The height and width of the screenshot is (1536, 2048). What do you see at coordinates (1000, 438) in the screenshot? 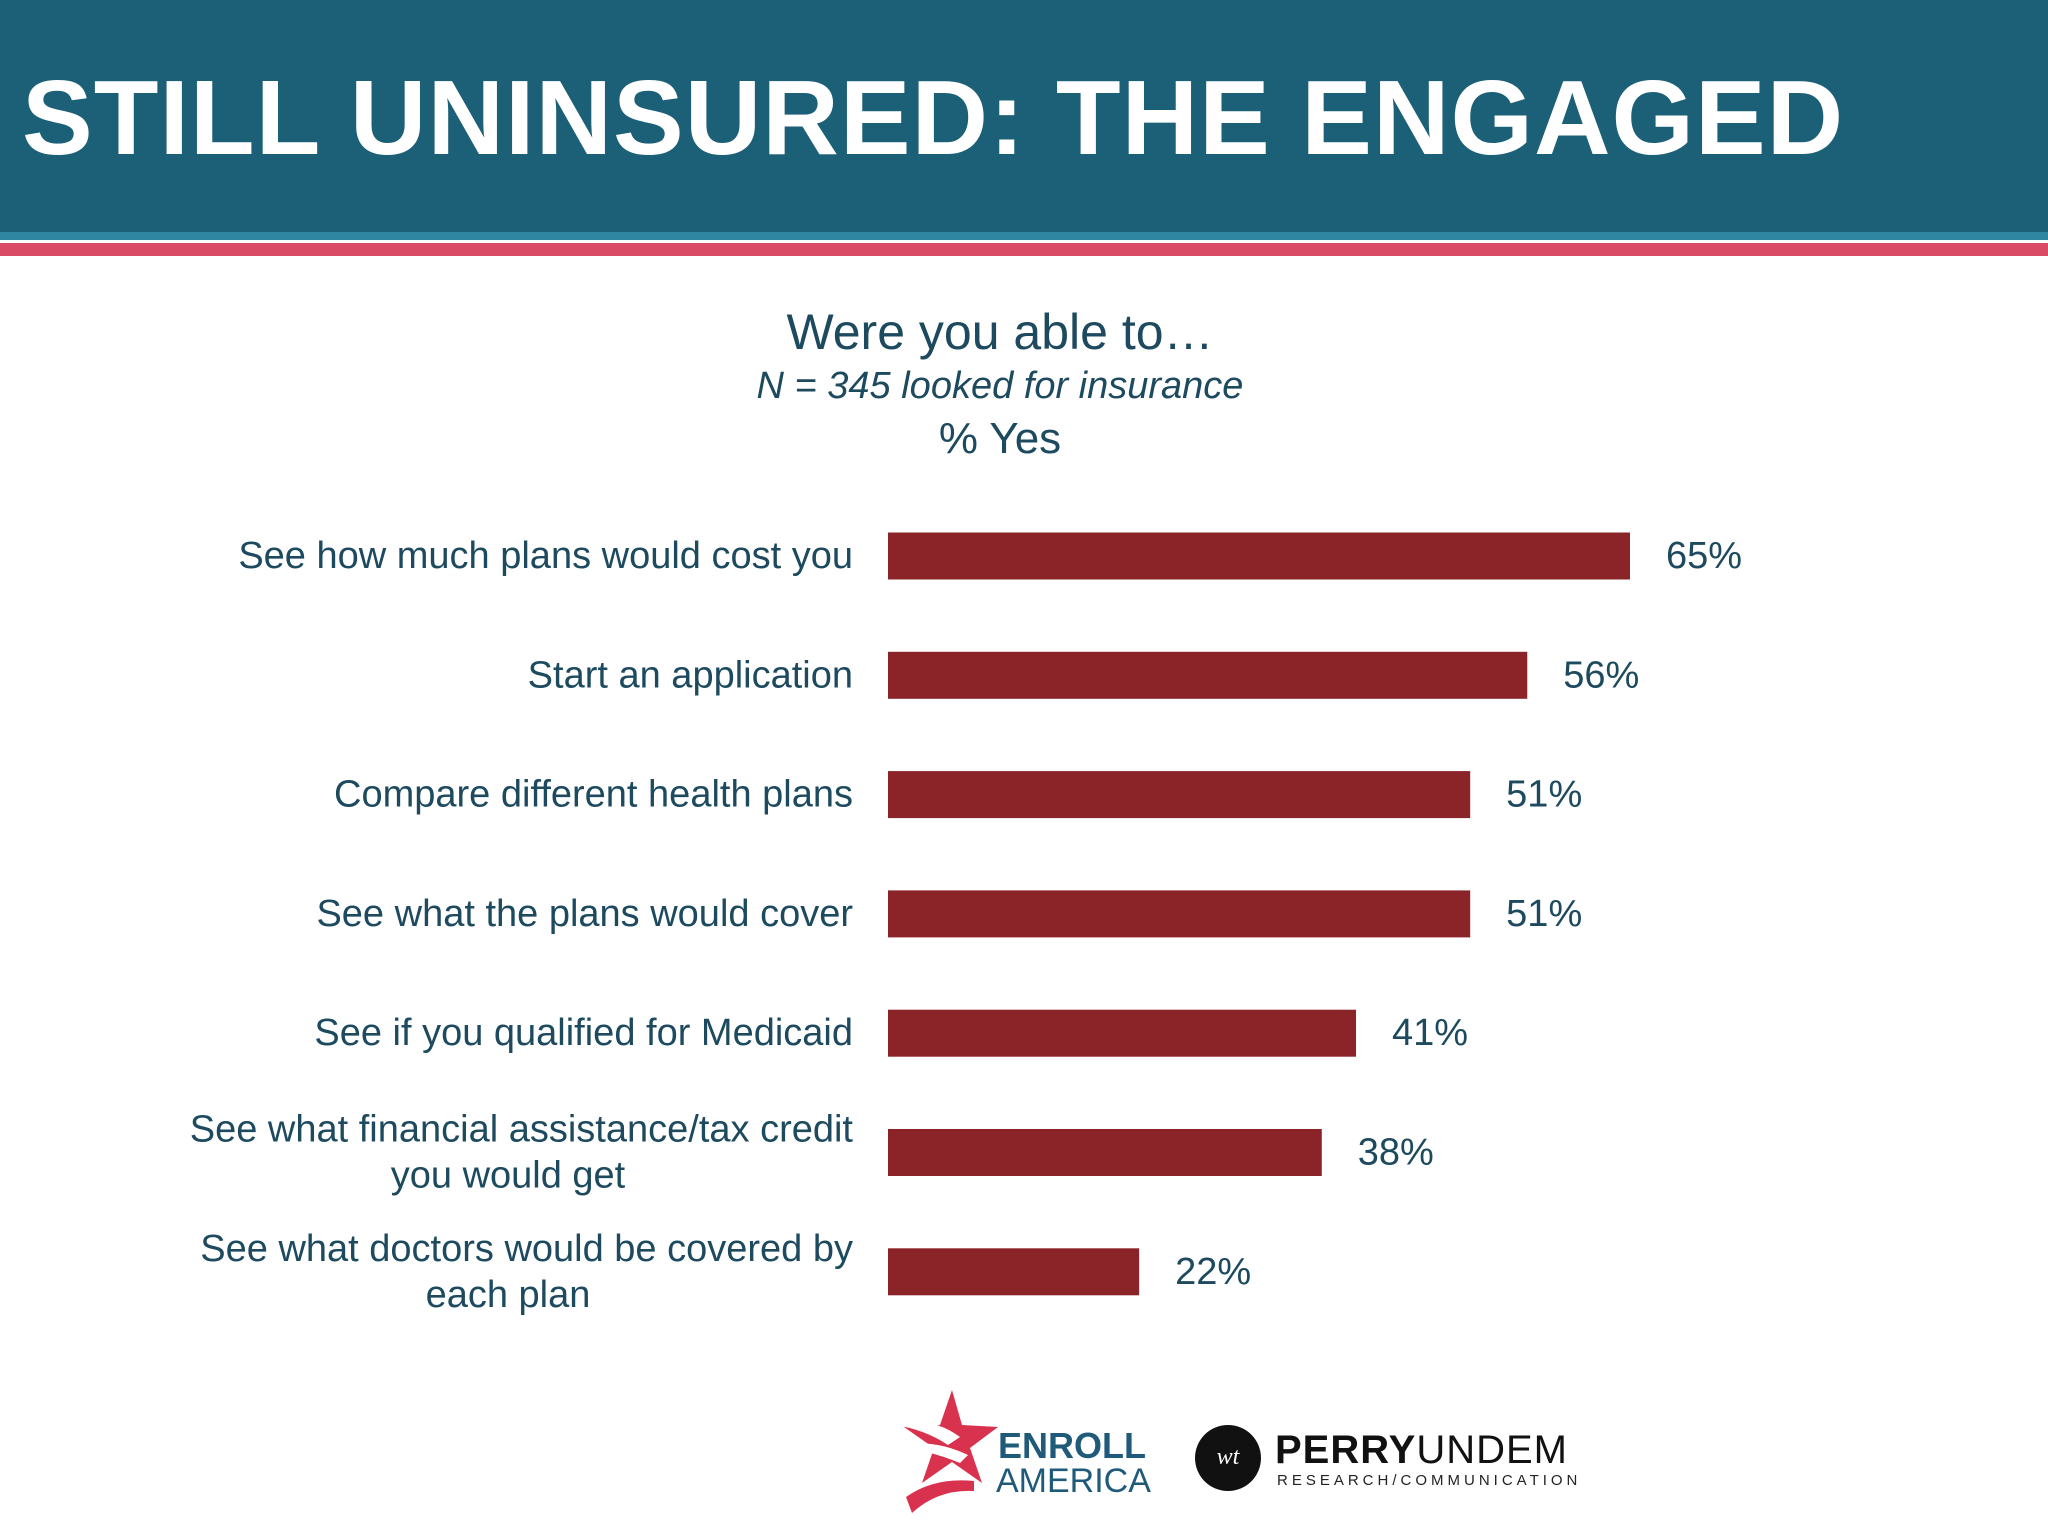
I see `chart-measure-label: % Yes` at bounding box center [1000, 438].